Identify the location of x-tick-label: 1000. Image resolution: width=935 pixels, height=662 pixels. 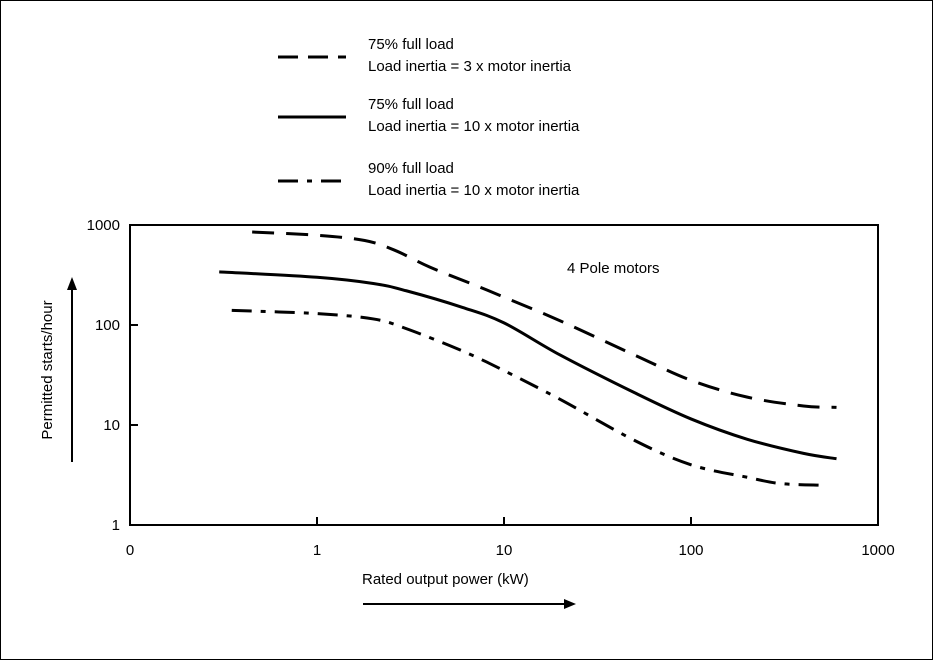
(877, 550).